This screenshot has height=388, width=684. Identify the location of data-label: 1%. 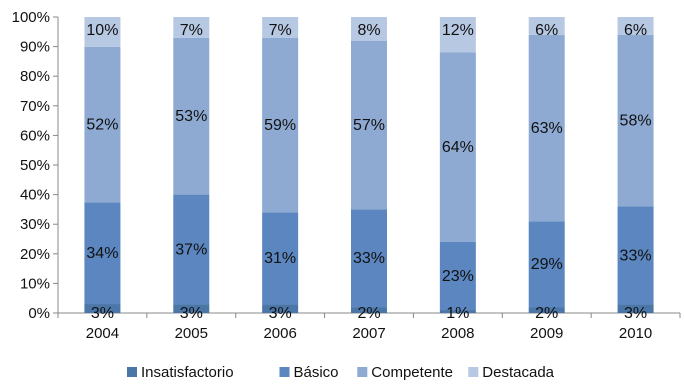
(457, 313).